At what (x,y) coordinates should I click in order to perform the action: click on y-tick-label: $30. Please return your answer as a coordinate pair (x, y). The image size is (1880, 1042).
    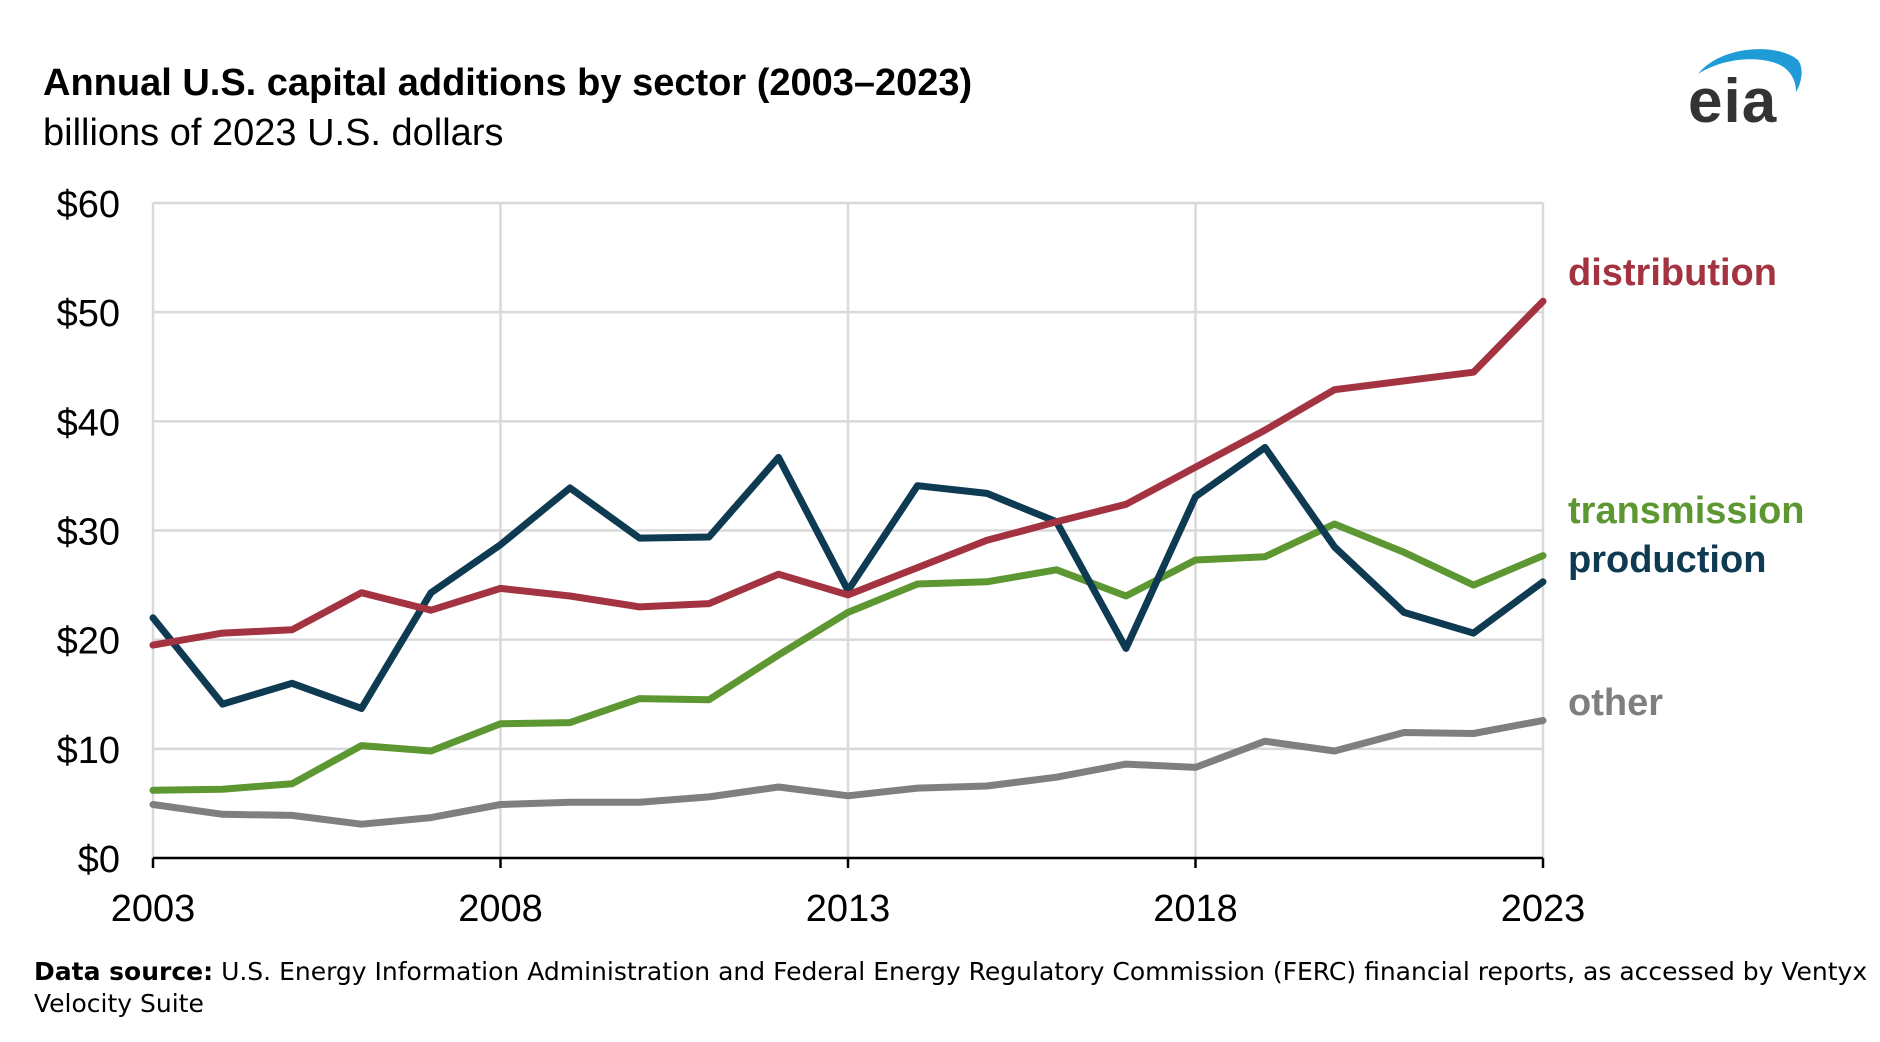
    Looking at the image, I should click on (88, 533).